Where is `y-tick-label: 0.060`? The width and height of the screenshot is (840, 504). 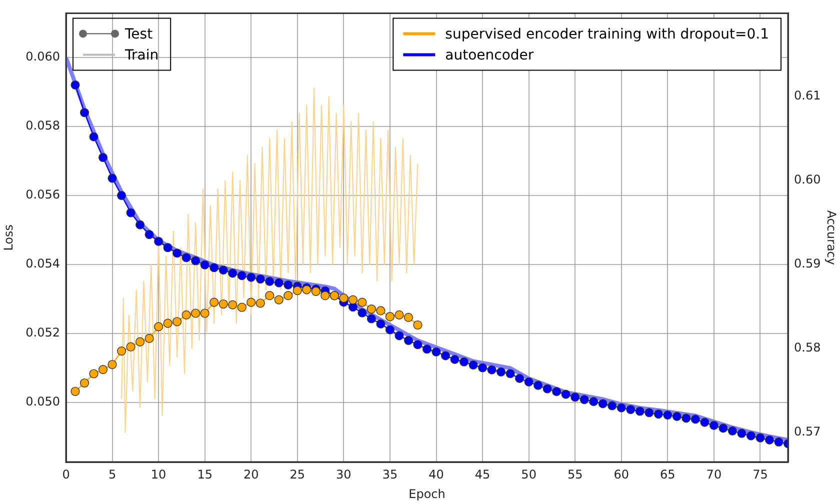 y-tick-label: 0.060 is located at coordinates (43, 57).